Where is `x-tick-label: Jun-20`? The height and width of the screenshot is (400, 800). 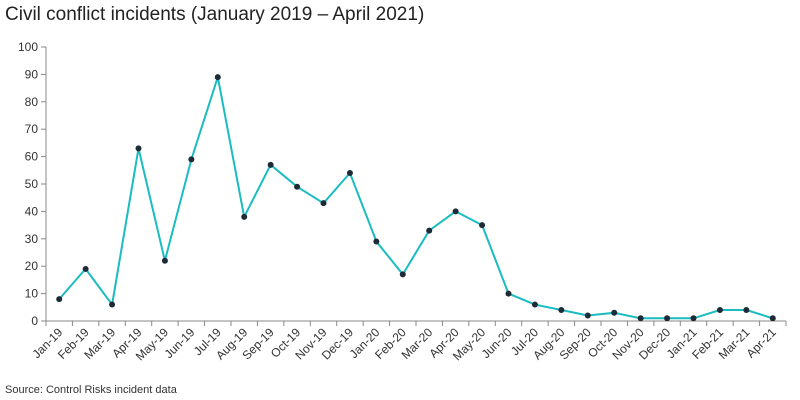 x-tick-label: Jun-20 is located at coordinates (497, 343).